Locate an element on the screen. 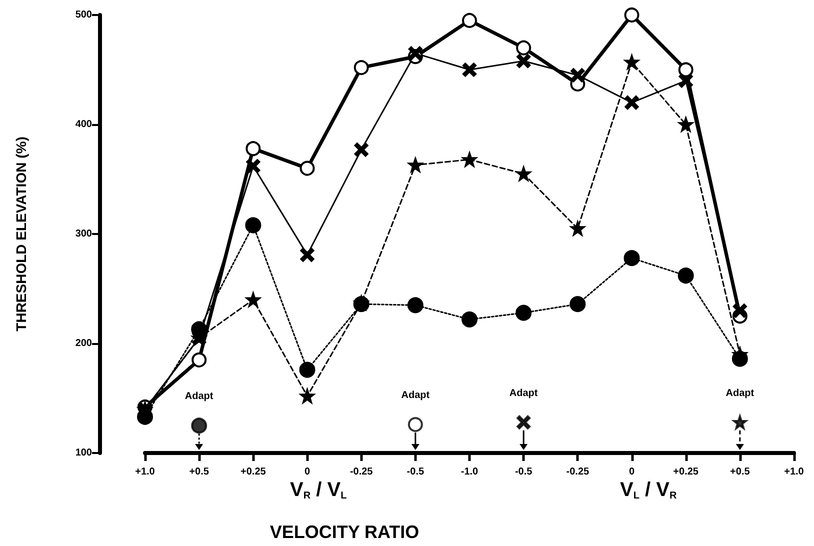 The image size is (814, 546). y-tick-label: 500 is located at coordinates (83, 15).